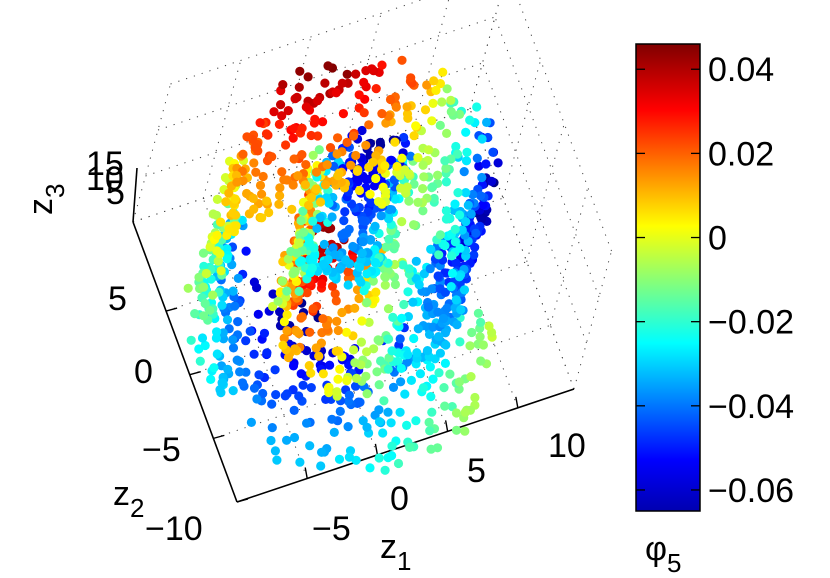 The width and height of the screenshot is (830, 578). What do you see at coordinates (117, 299) in the screenshot?
I see `z2-tick-label: 5` at bounding box center [117, 299].